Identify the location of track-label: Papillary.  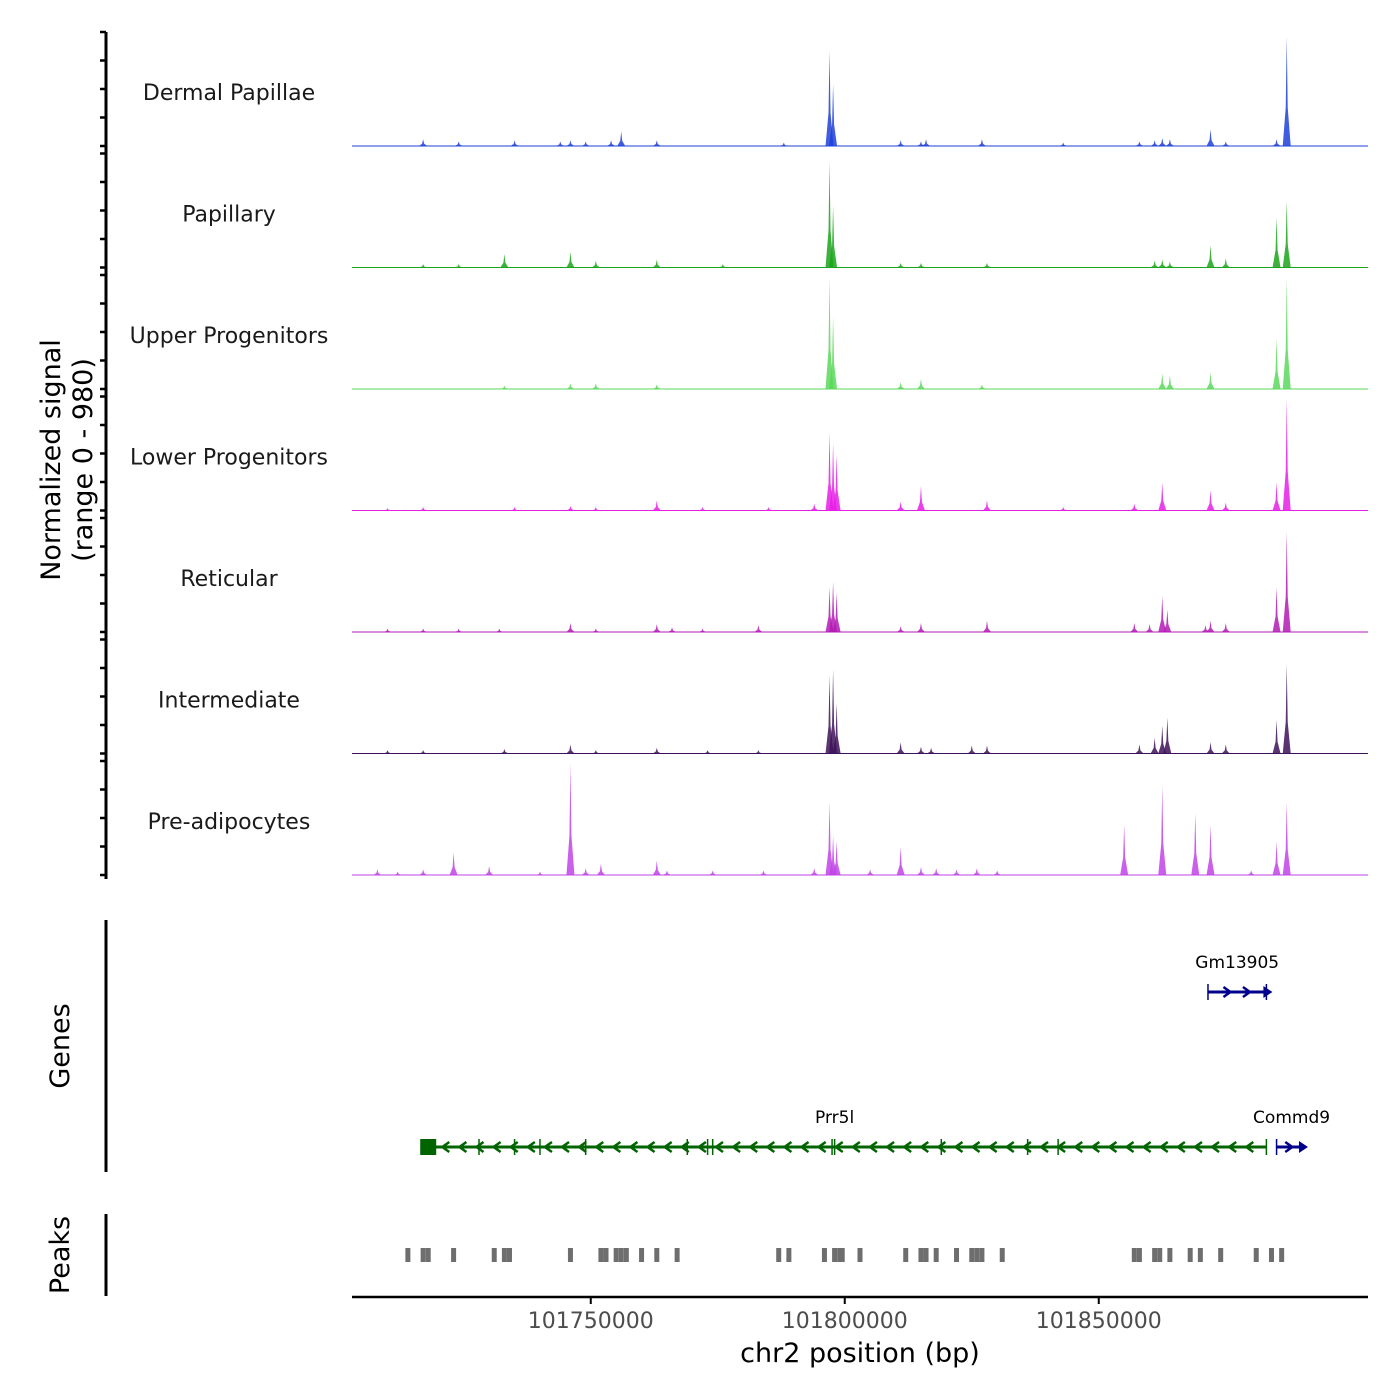
(229, 215).